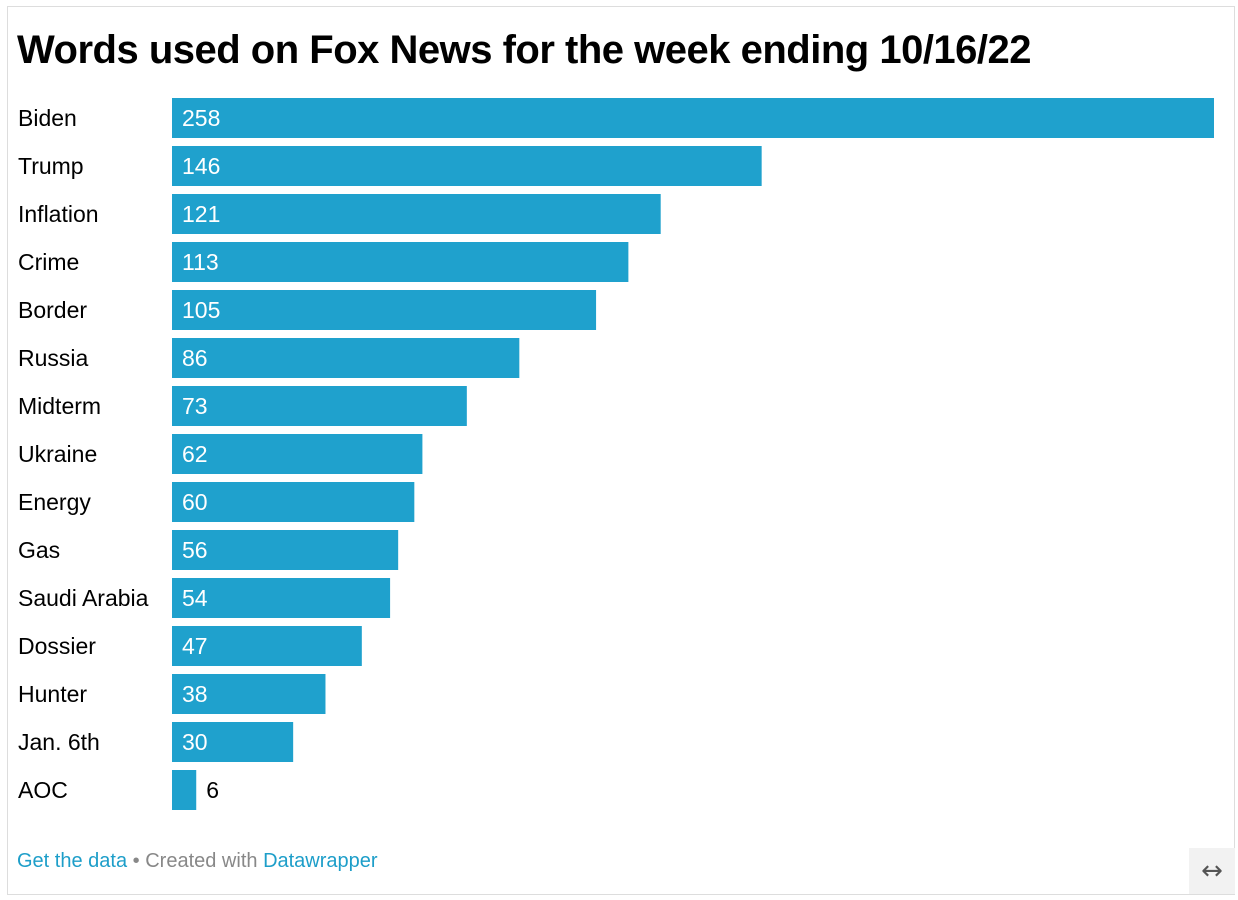 The height and width of the screenshot is (900, 1238). Describe the element at coordinates (320, 861) in the screenshot. I see `datawrapper-link: Datawrapper` at that location.